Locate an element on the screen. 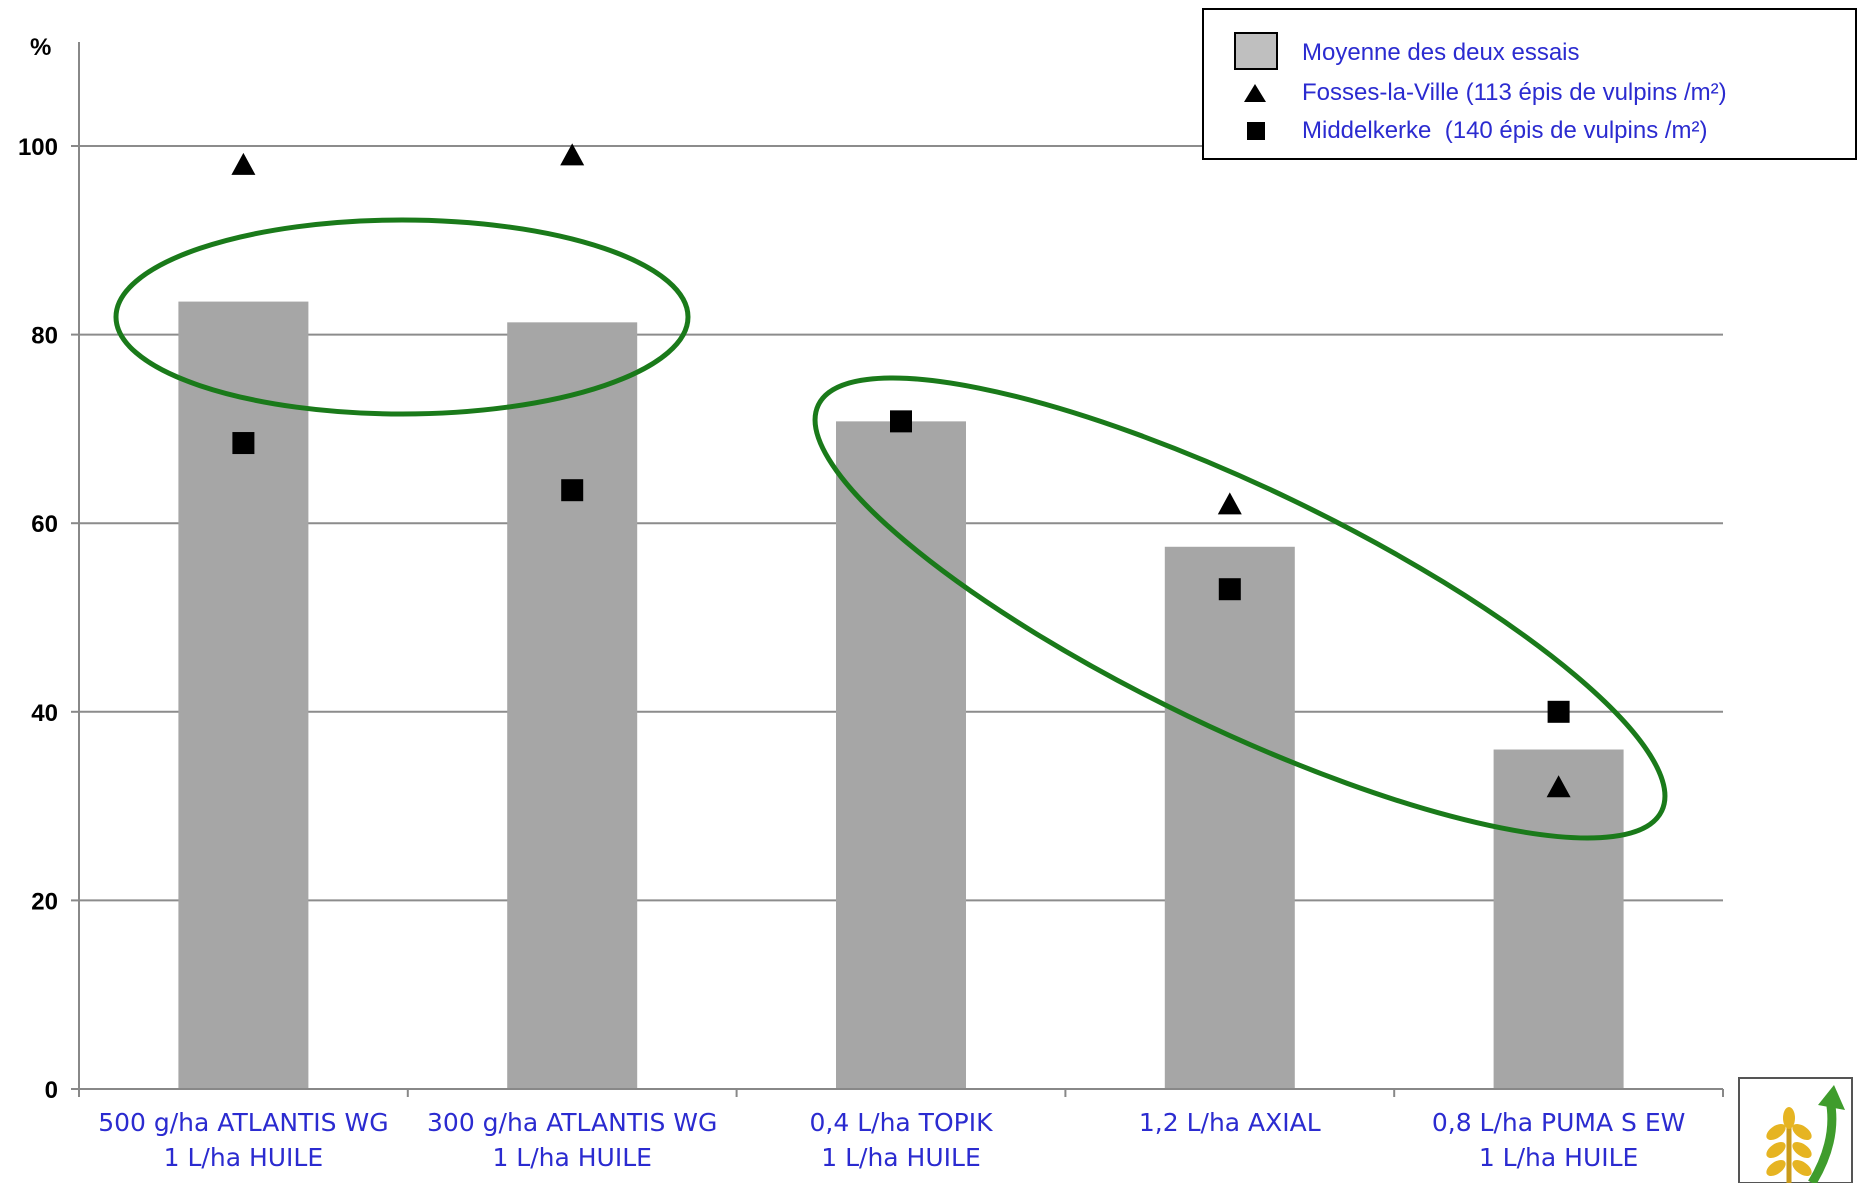 Image resolution: width=1861 pixels, height=1183 pixels. x-category-label-line: 0,4 L/ha TOPIK is located at coordinates (902, 1122).